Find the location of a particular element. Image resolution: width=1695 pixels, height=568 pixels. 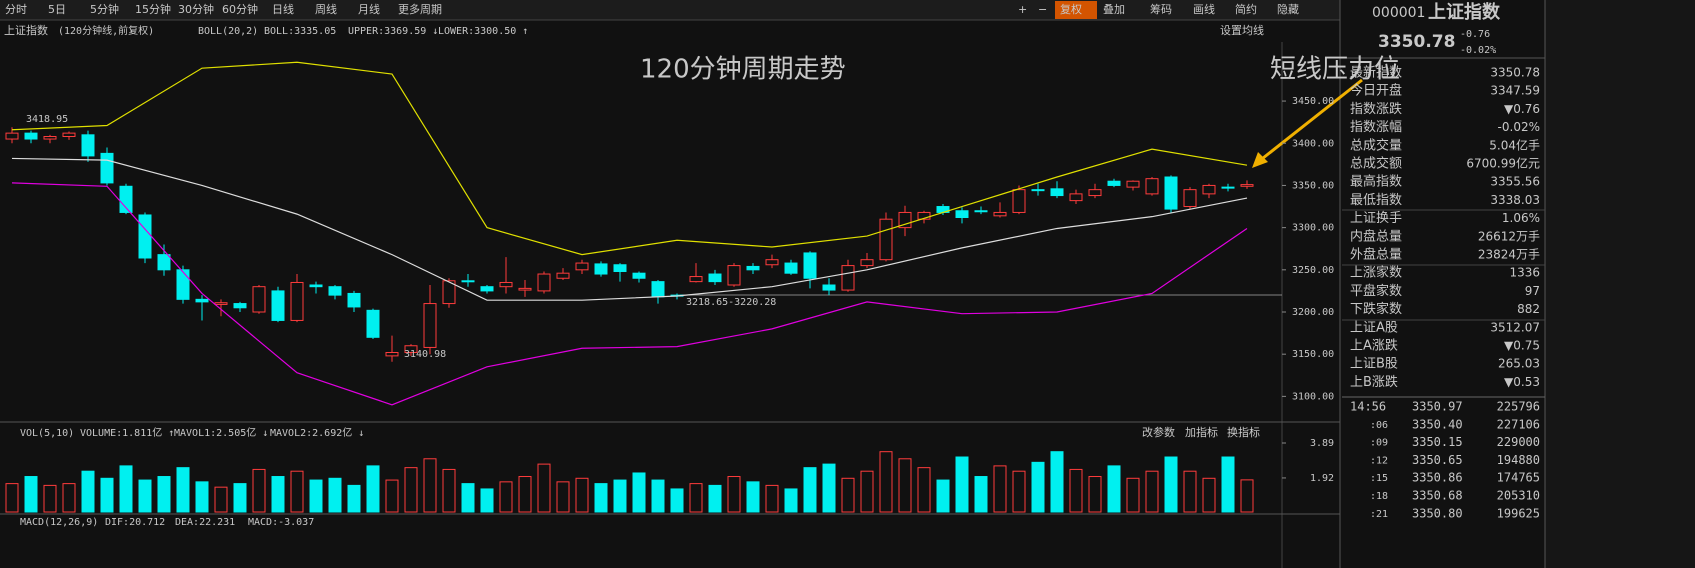

range-label: 3218.65-3220.28 is located at coordinates (731, 302).